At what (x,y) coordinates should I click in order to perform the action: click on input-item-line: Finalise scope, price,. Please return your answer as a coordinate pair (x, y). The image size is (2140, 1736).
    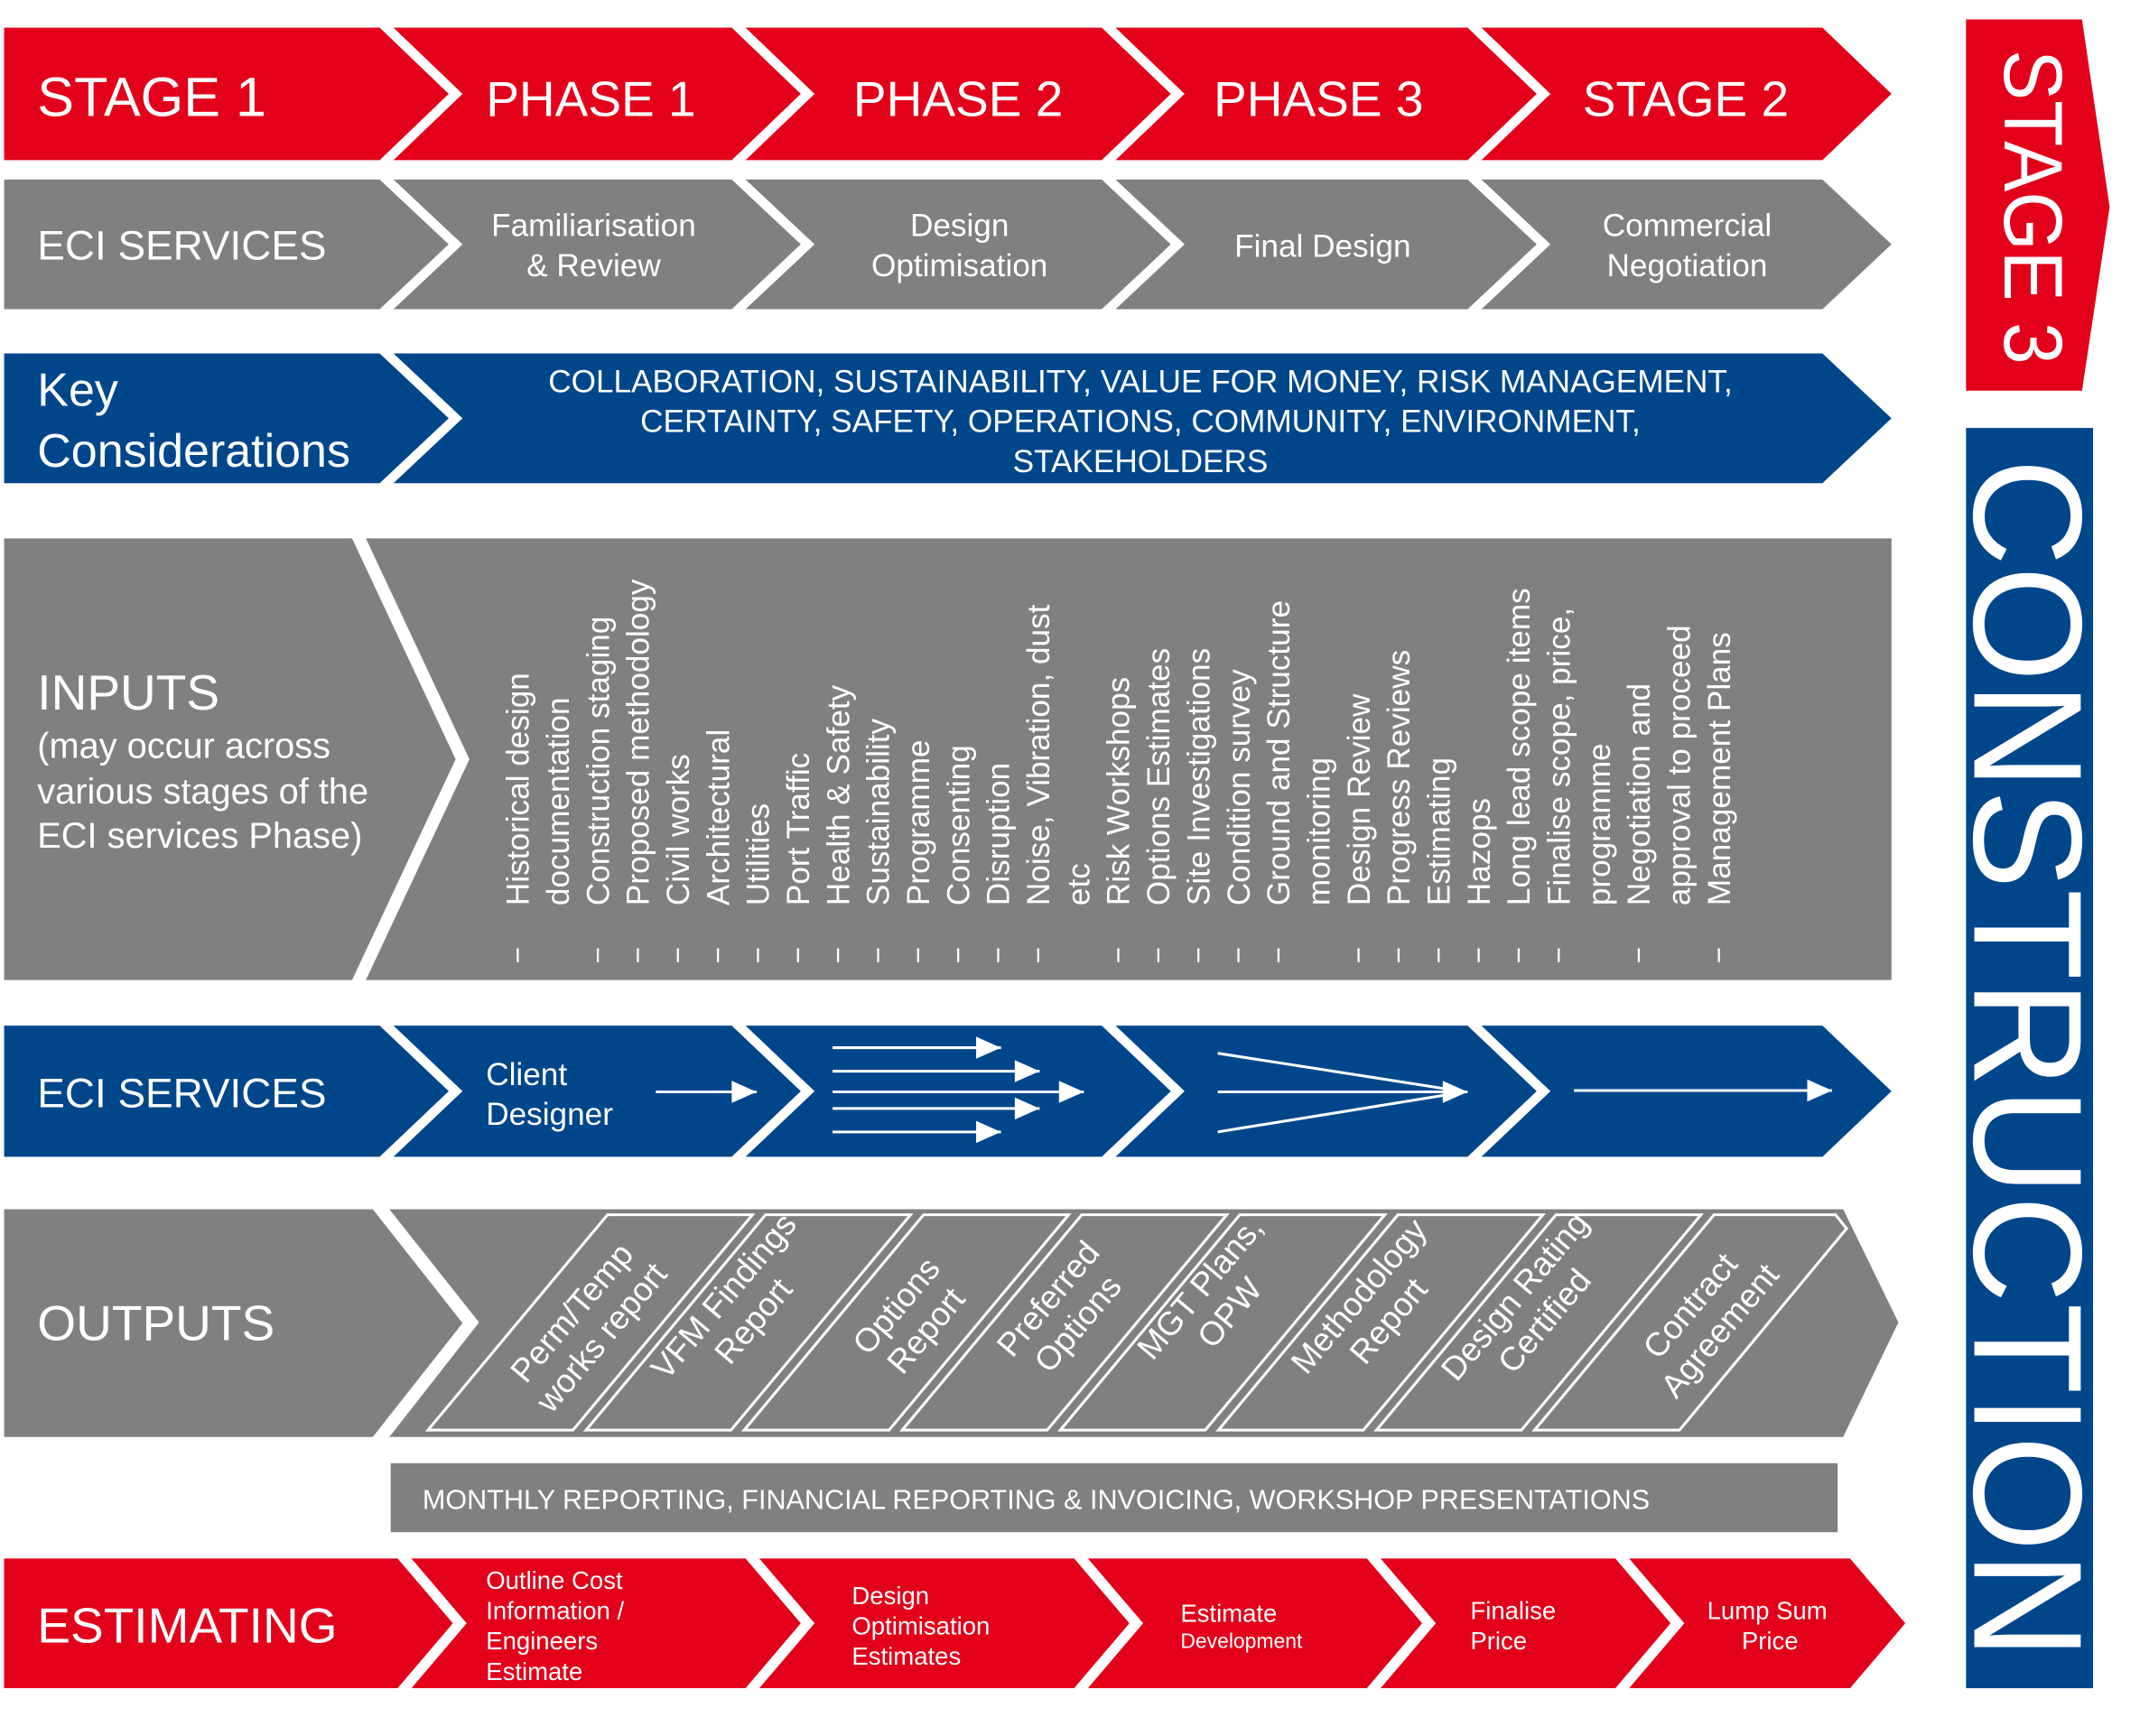
    Looking at the image, I should click on (1559, 757).